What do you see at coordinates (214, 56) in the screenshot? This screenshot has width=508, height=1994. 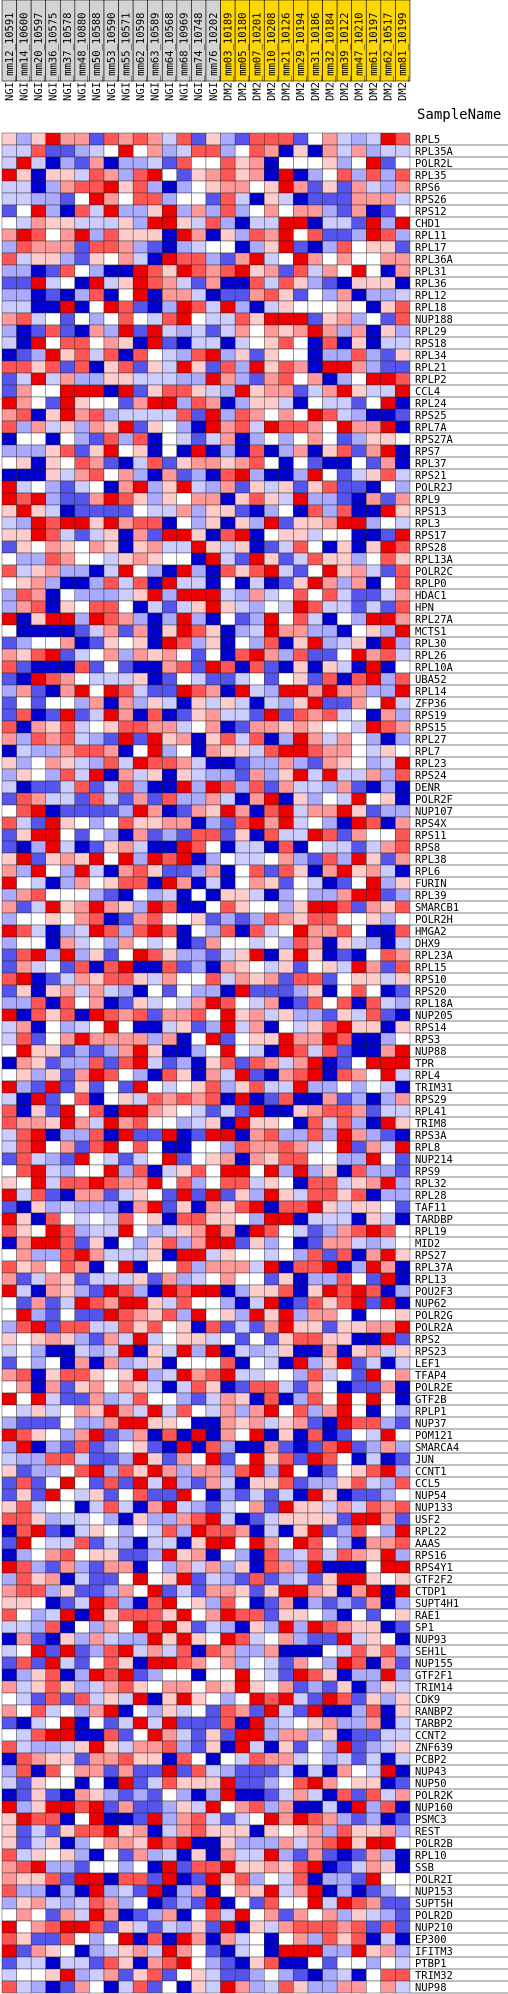 I see `column-label: NGI_mm76_10202` at bounding box center [214, 56].